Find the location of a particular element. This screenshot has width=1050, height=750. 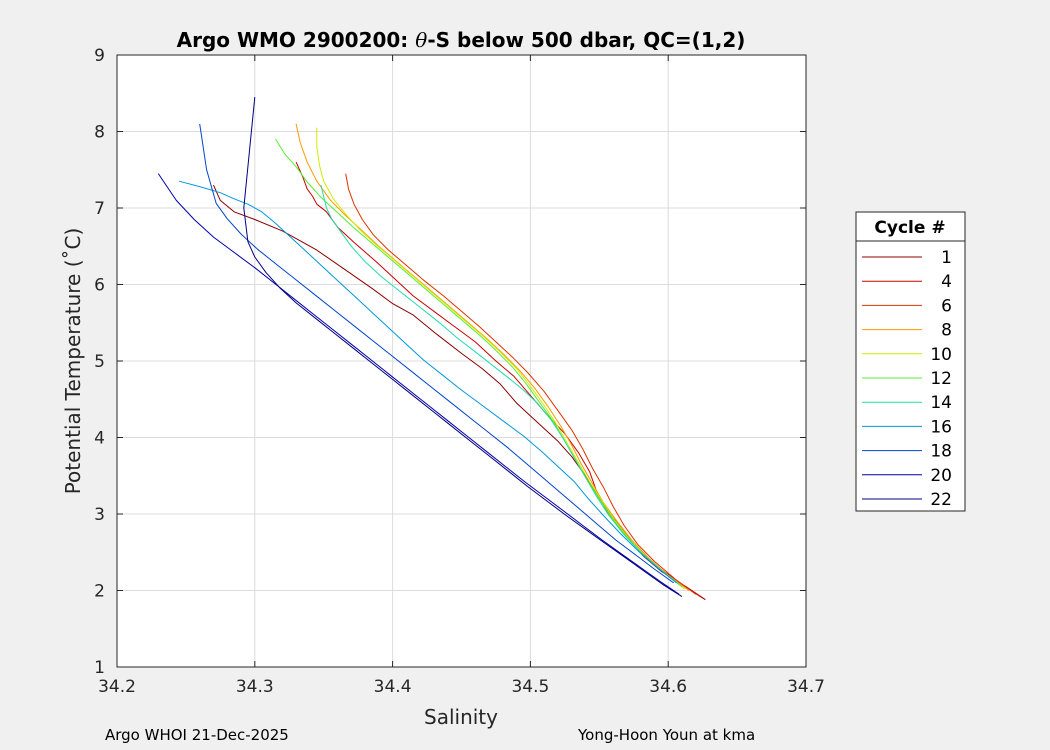

legend-label-cycle-18: 18 is located at coordinates (941, 452).